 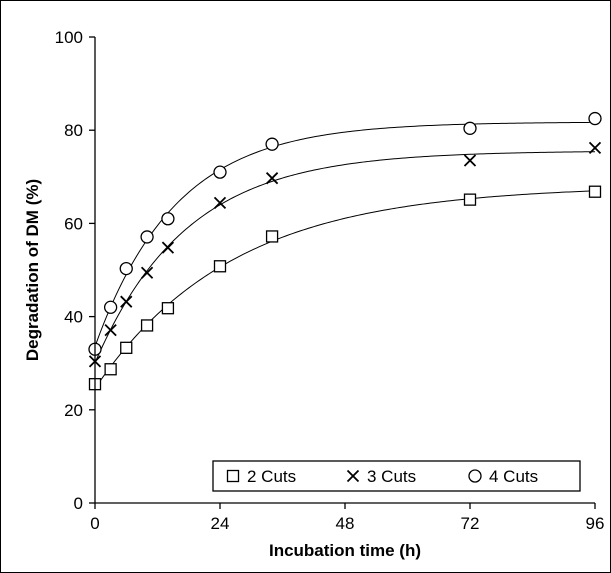 I want to click on legend-label: 2 Cuts, so click(x=271, y=476).